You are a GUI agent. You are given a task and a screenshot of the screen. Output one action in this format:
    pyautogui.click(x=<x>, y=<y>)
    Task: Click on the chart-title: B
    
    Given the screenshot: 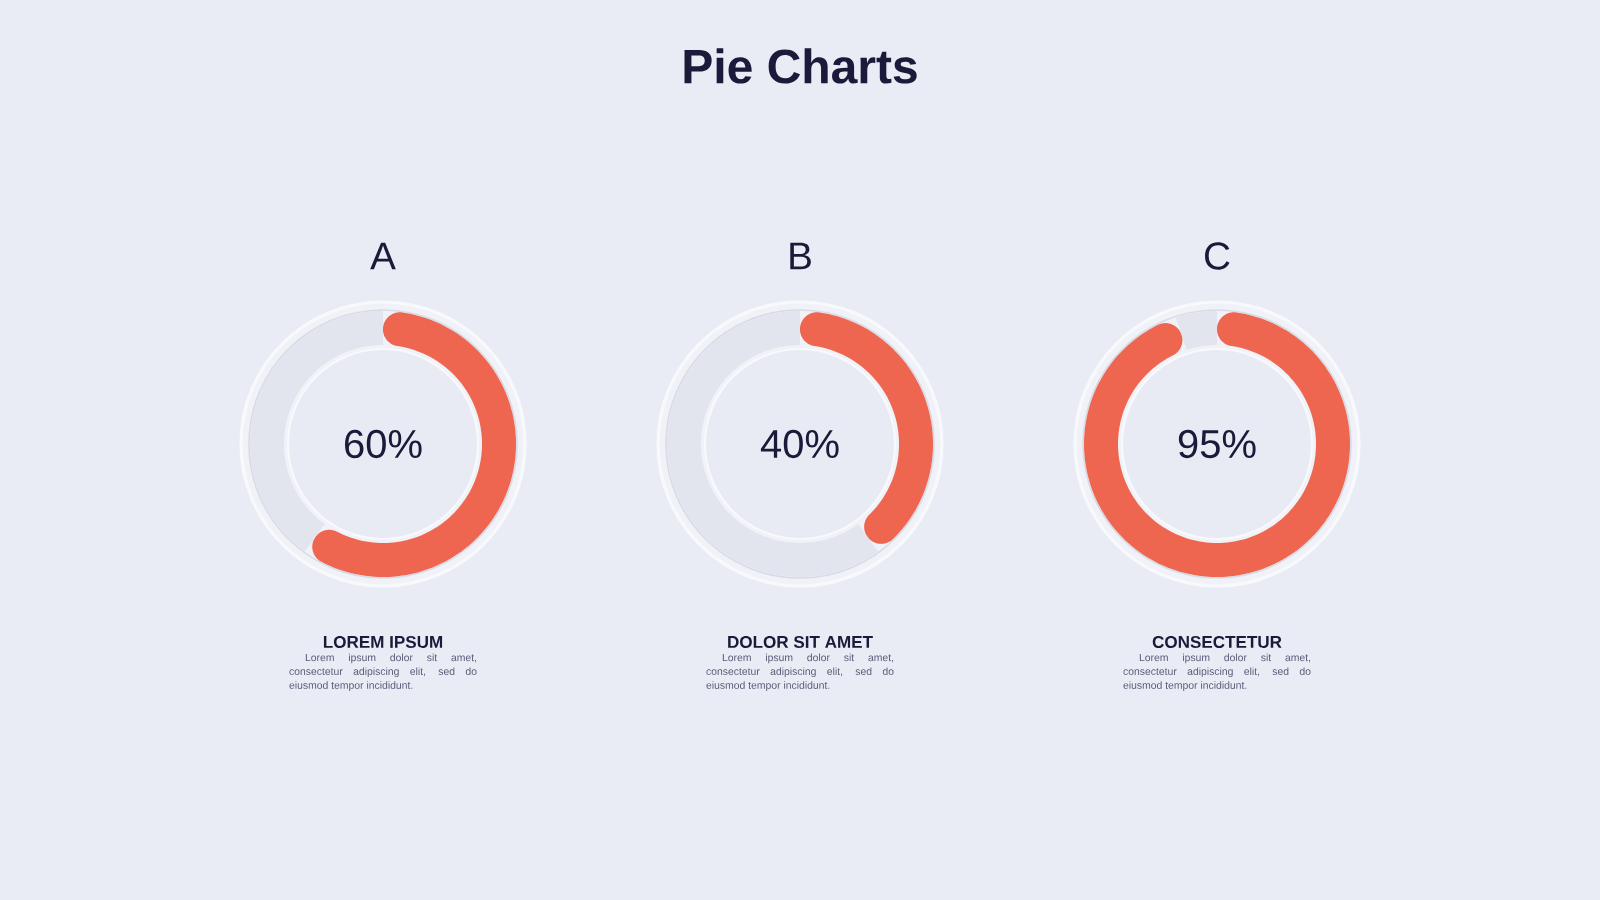 What is the action you would take?
    pyautogui.click(x=800, y=256)
    